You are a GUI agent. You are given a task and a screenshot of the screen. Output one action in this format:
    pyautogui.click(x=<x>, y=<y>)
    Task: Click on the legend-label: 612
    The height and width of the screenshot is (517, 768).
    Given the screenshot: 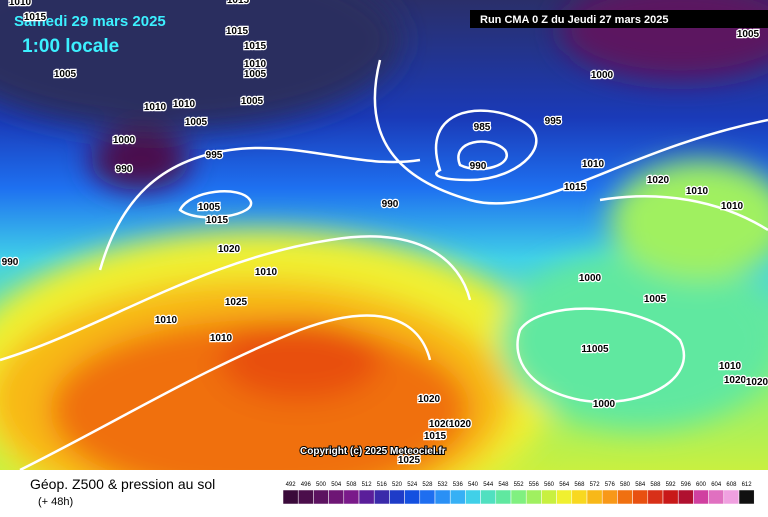 What is the action you would take?
    pyautogui.click(x=747, y=485)
    